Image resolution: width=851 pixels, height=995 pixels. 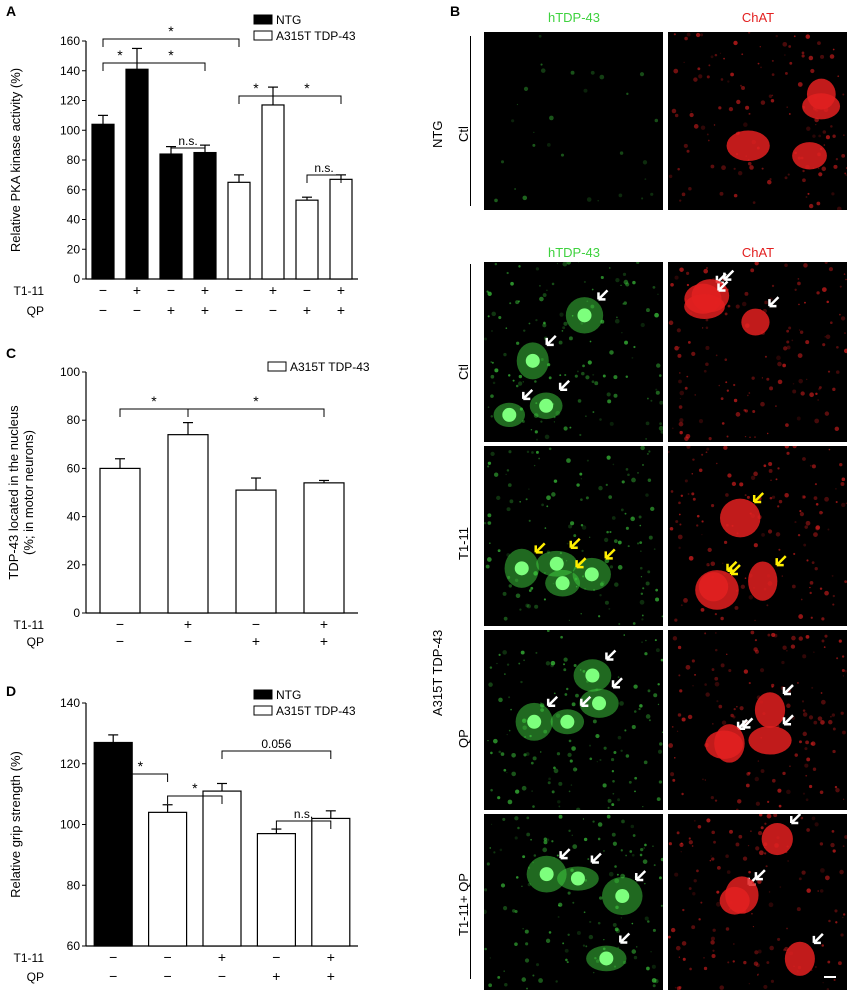 I want to click on chart-a-significance-bracket, so click(x=307, y=99).